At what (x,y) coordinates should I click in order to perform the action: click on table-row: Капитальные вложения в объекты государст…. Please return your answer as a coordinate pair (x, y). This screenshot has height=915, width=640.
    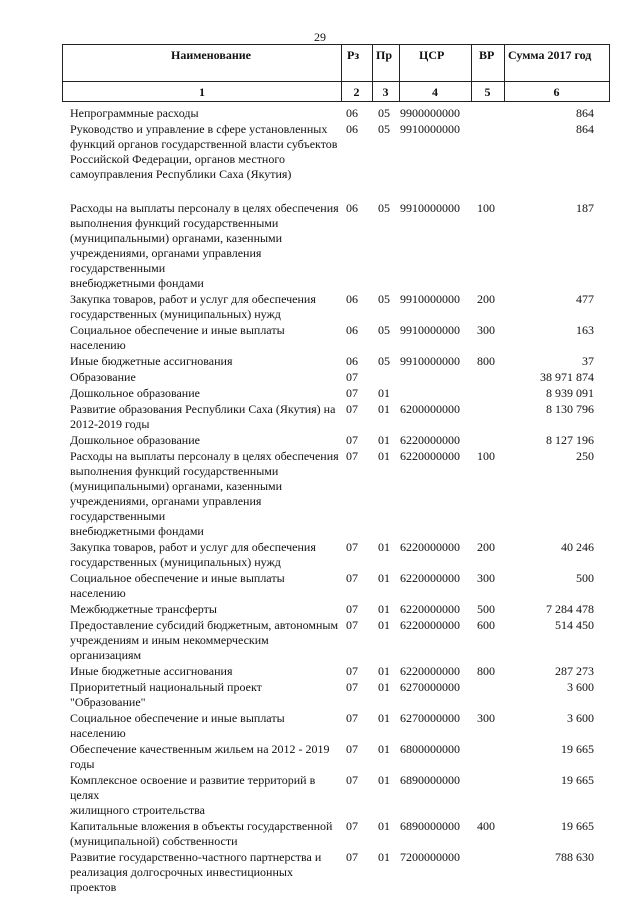
    Looking at the image, I should click on (335, 834).